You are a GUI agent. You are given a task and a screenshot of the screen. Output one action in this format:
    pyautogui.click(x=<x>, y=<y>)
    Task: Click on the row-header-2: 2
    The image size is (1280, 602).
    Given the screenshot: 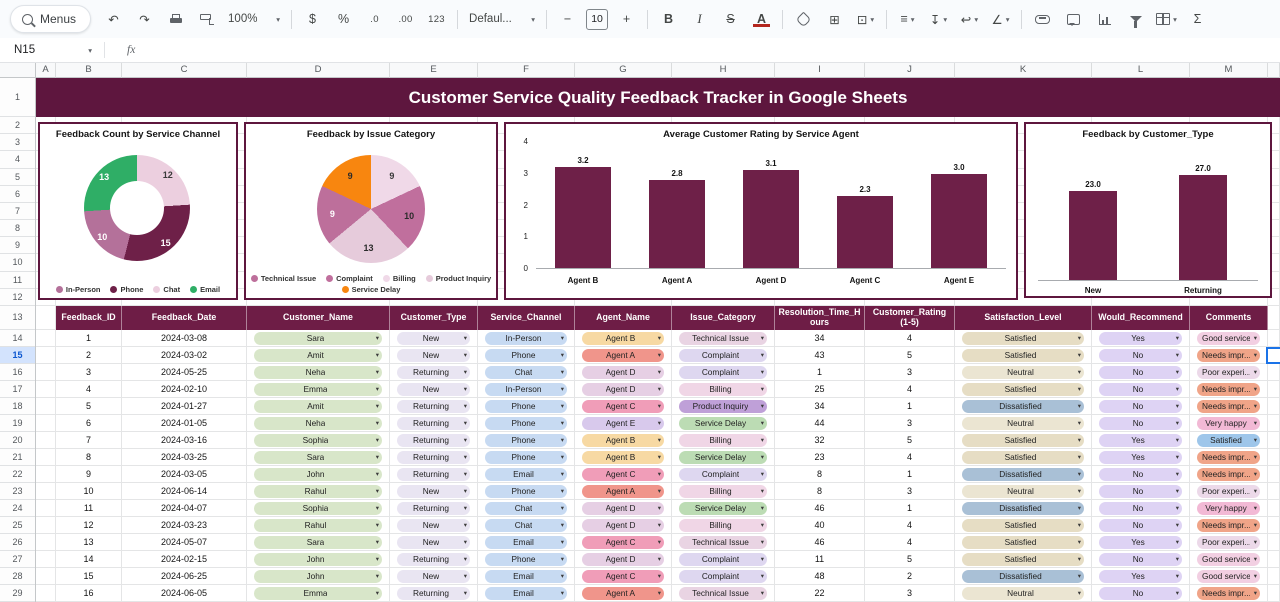 What is the action you would take?
    pyautogui.click(x=17, y=126)
    